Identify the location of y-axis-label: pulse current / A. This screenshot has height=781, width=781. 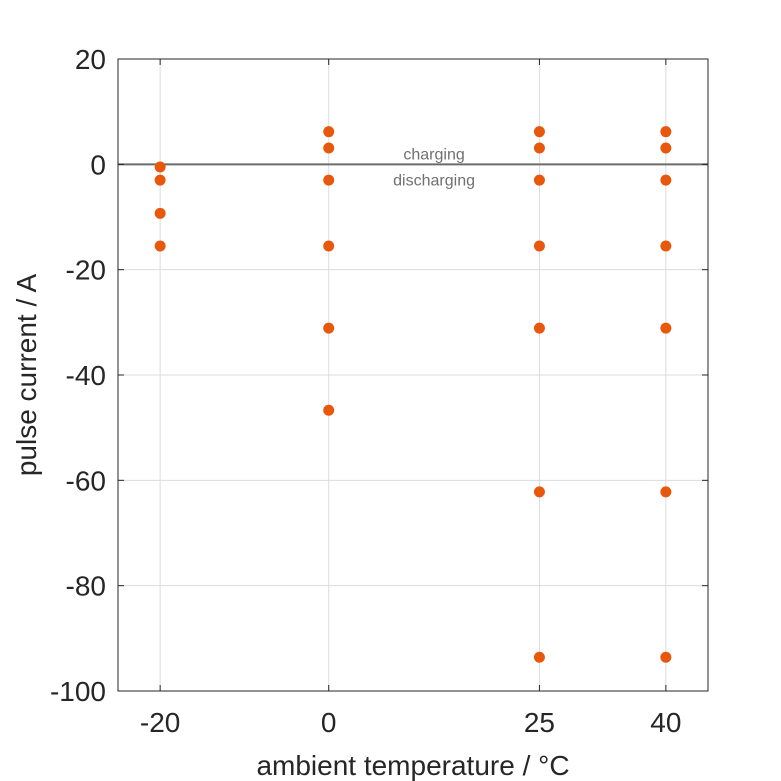
(26, 375).